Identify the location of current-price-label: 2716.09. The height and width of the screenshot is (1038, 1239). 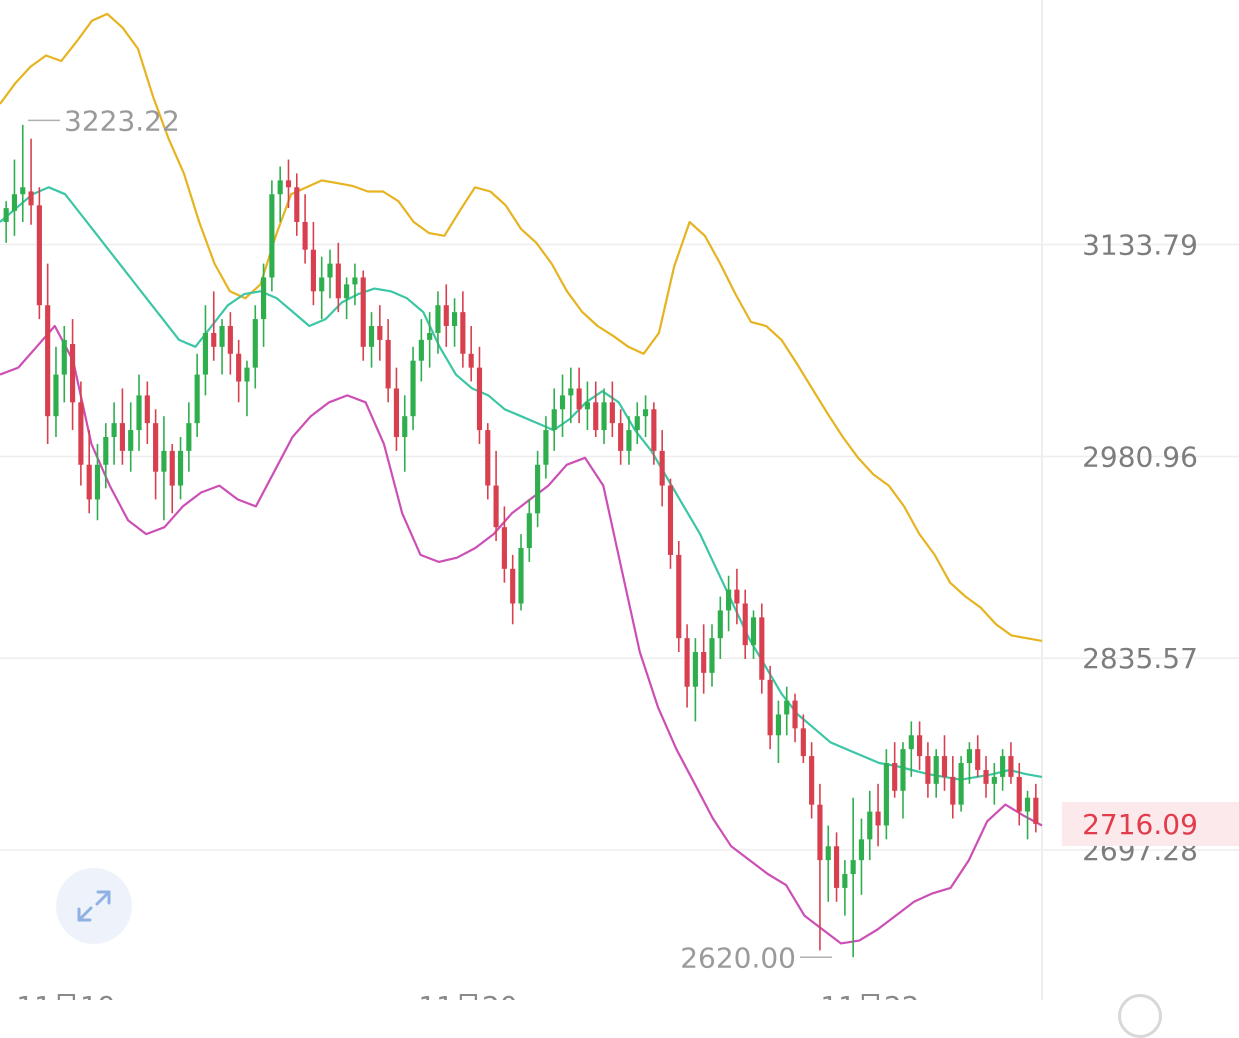
(1140, 824).